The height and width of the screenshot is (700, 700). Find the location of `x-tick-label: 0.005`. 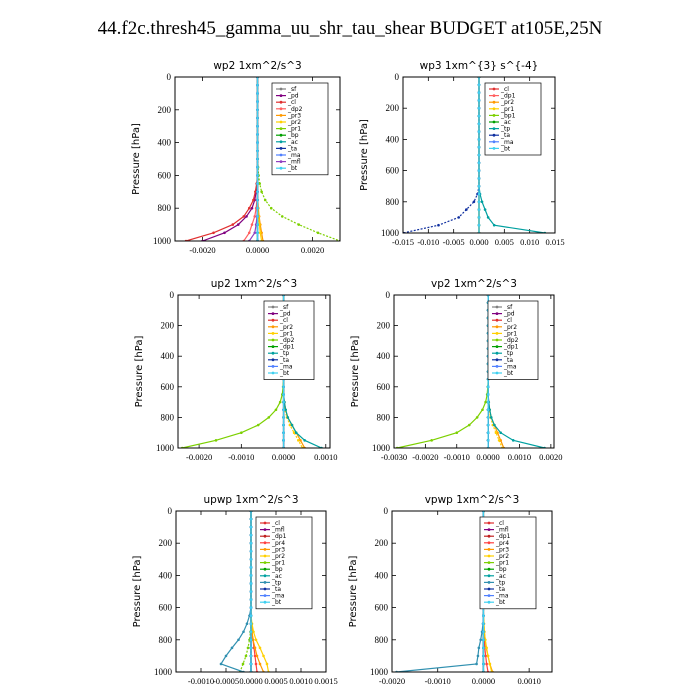

x-tick-label: 0.005 is located at coordinates (504, 242).